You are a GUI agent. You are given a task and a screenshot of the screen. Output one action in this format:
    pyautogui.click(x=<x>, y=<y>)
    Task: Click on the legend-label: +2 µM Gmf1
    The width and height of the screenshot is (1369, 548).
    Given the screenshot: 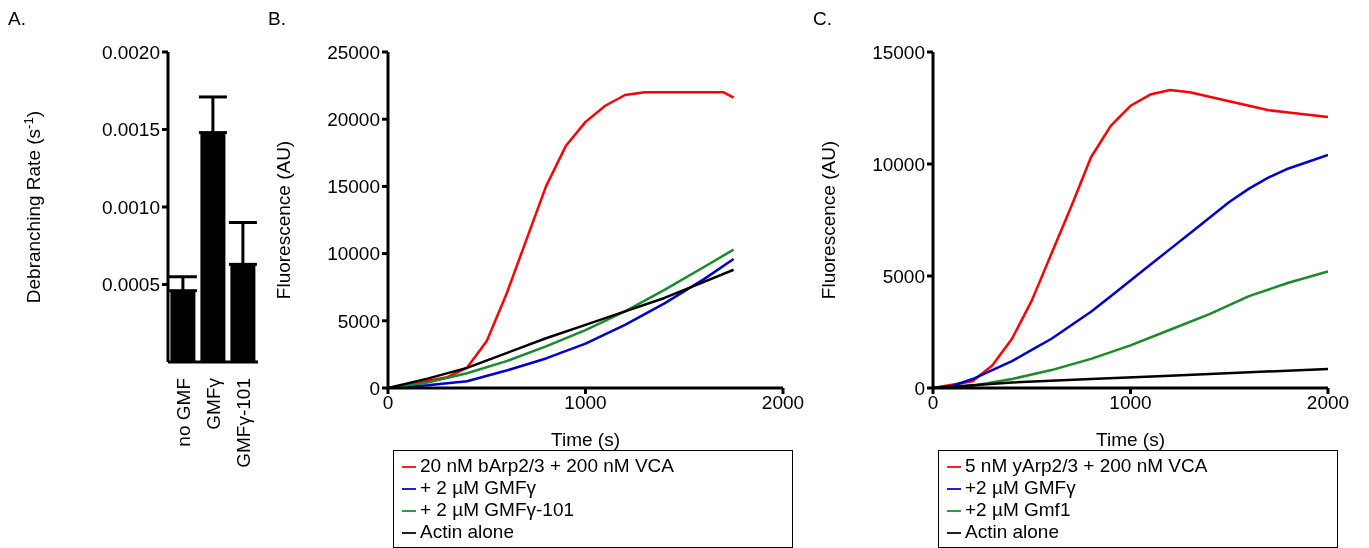 What is the action you would take?
    pyautogui.click(x=1018, y=509)
    